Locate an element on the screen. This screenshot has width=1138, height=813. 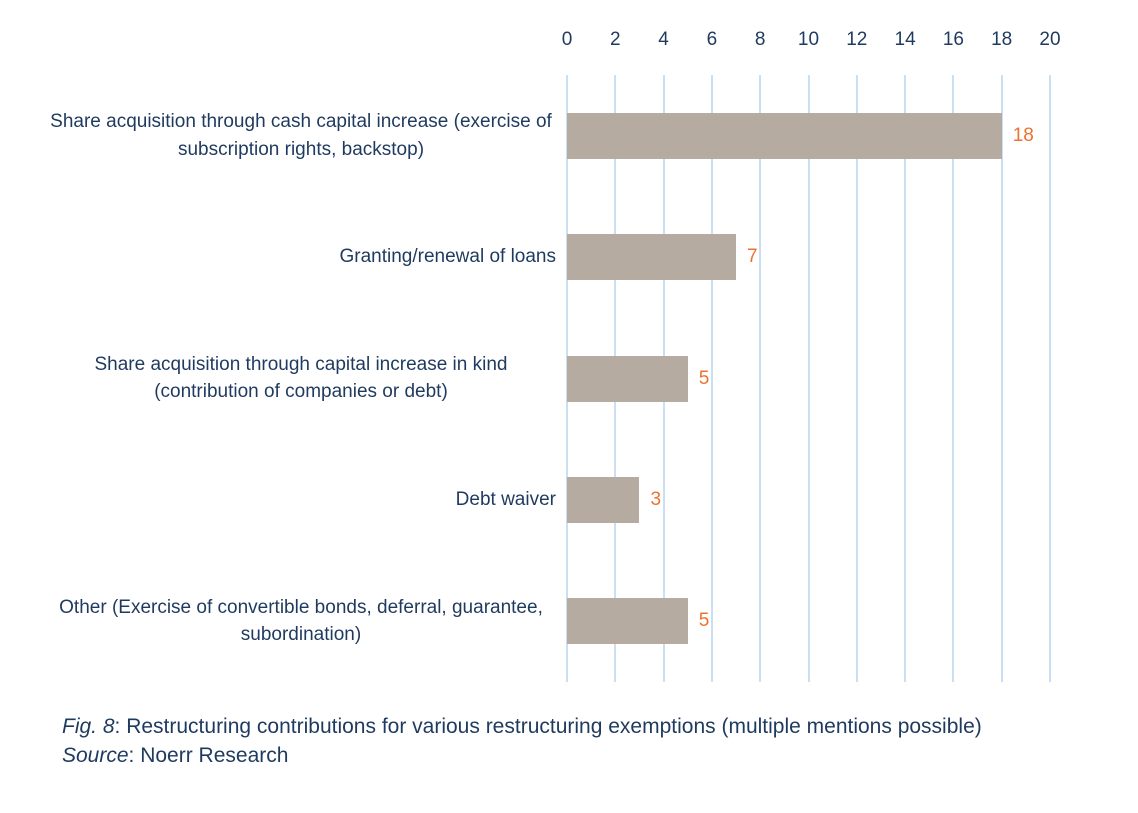
category-label: Debt waiver is located at coordinates (298, 499).